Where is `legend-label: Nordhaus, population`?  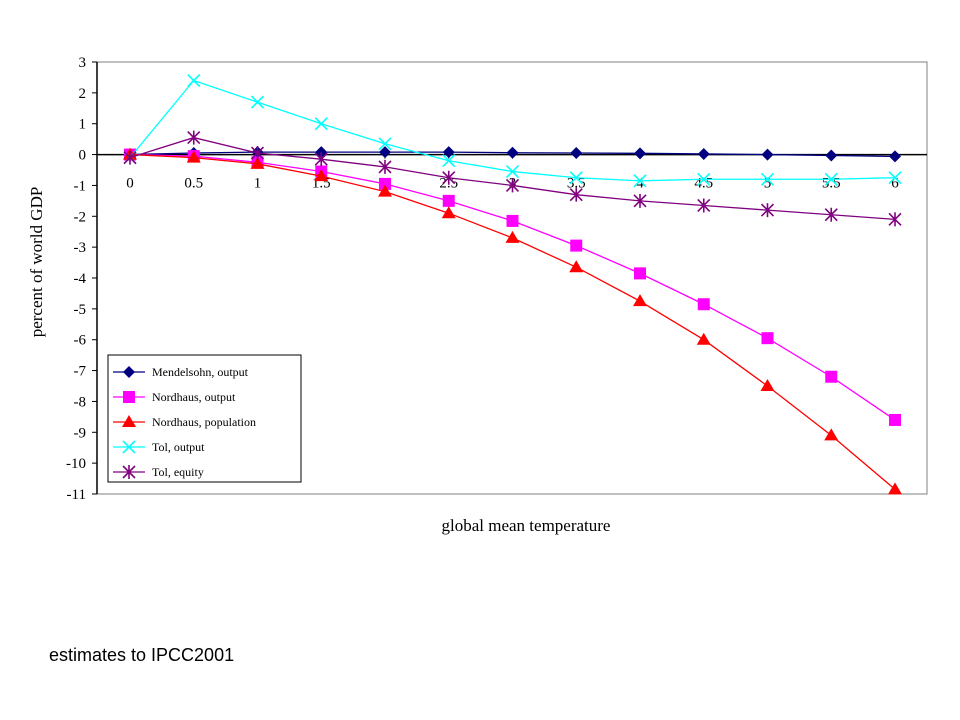
legend-label: Nordhaus, population is located at coordinates (204, 422).